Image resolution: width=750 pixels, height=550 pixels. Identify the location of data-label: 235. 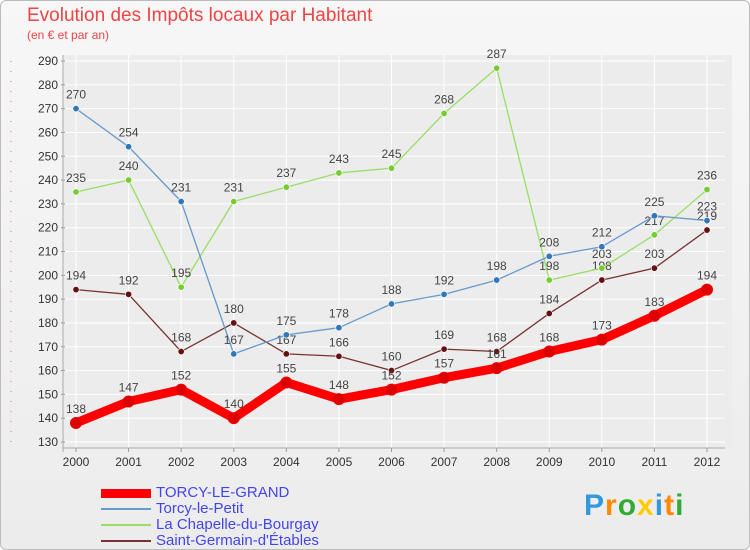
(76, 178).